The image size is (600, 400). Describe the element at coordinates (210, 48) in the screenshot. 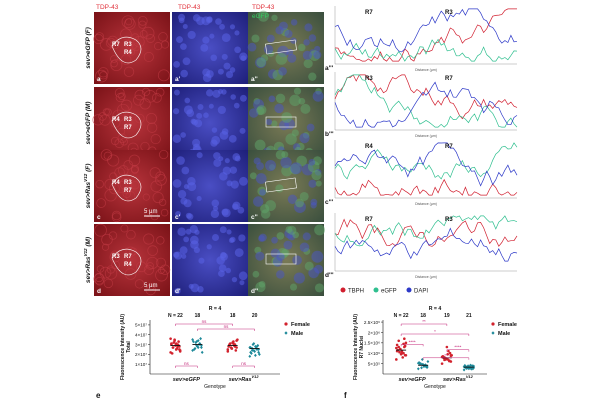

I see `micrograph-panel: a'` at that location.